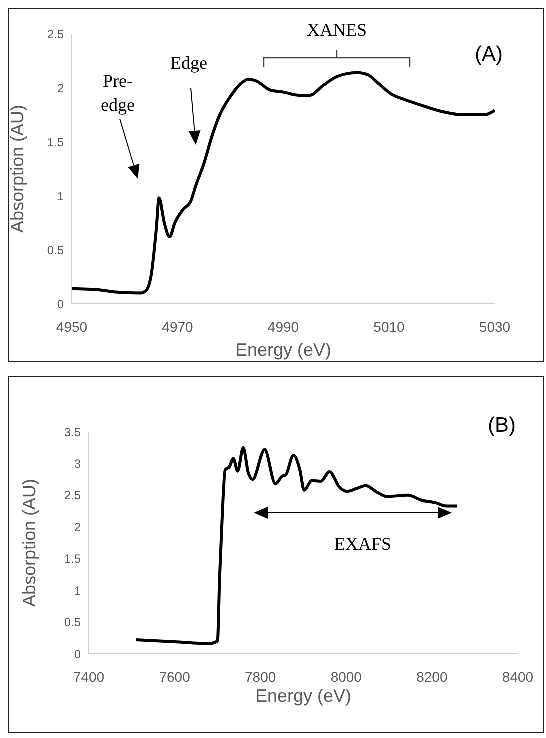  Describe the element at coordinates (72, 326) in the screenshot. I see `x-tick-label: 4950` at that location.